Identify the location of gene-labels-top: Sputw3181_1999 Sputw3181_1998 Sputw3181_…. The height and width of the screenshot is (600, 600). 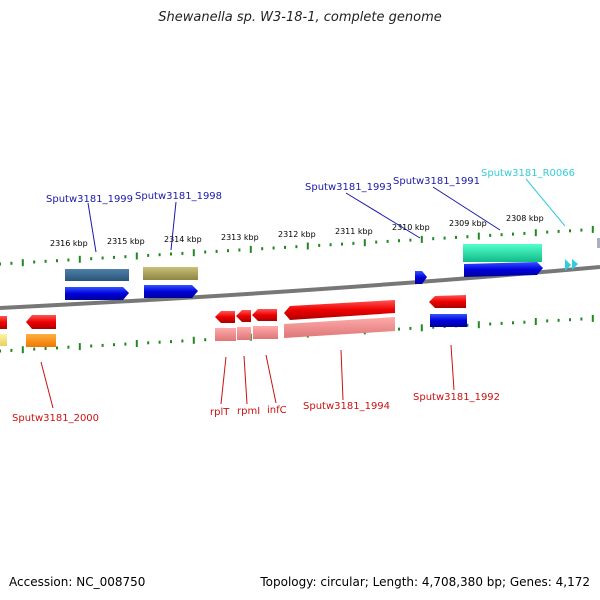
(310, 186).